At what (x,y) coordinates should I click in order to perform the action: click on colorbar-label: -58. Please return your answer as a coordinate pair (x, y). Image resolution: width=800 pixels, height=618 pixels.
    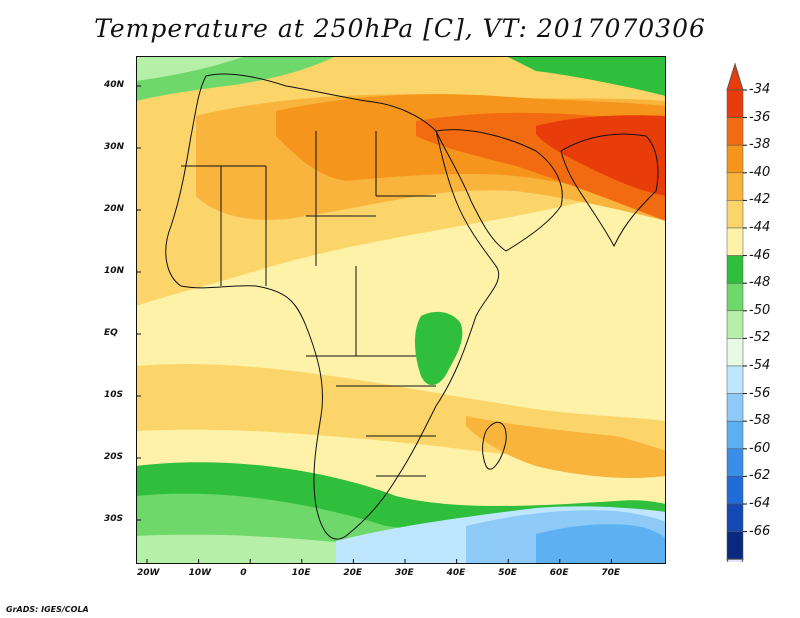
    Looking at the image, I should click on (760, 421).